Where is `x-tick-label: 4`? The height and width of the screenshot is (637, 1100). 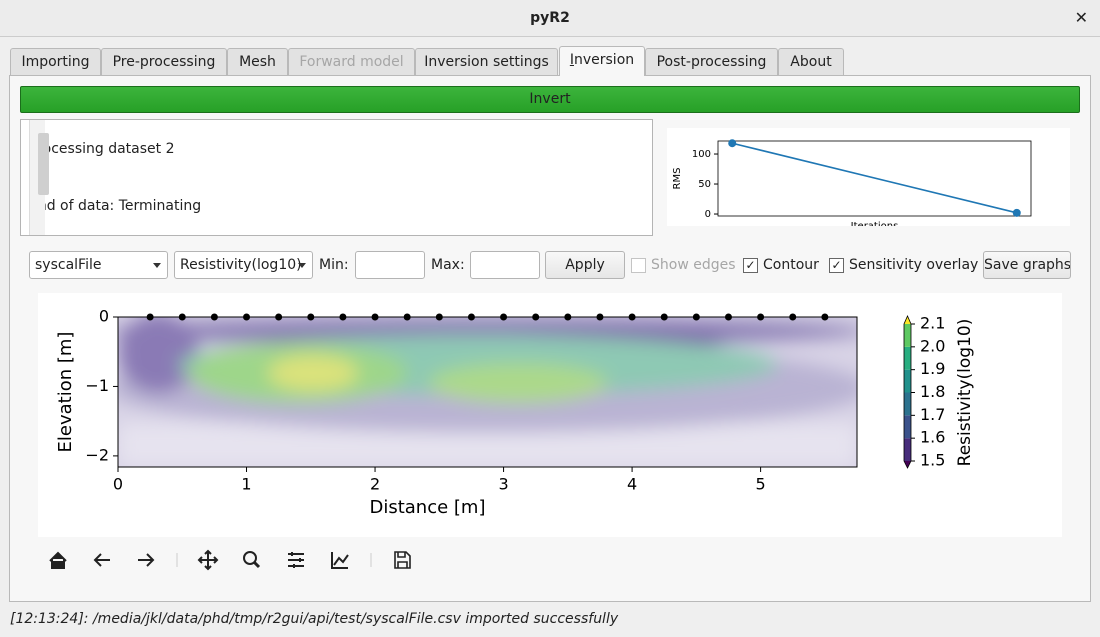 x-tick-label: 4 is located at coordinates (632, 484).